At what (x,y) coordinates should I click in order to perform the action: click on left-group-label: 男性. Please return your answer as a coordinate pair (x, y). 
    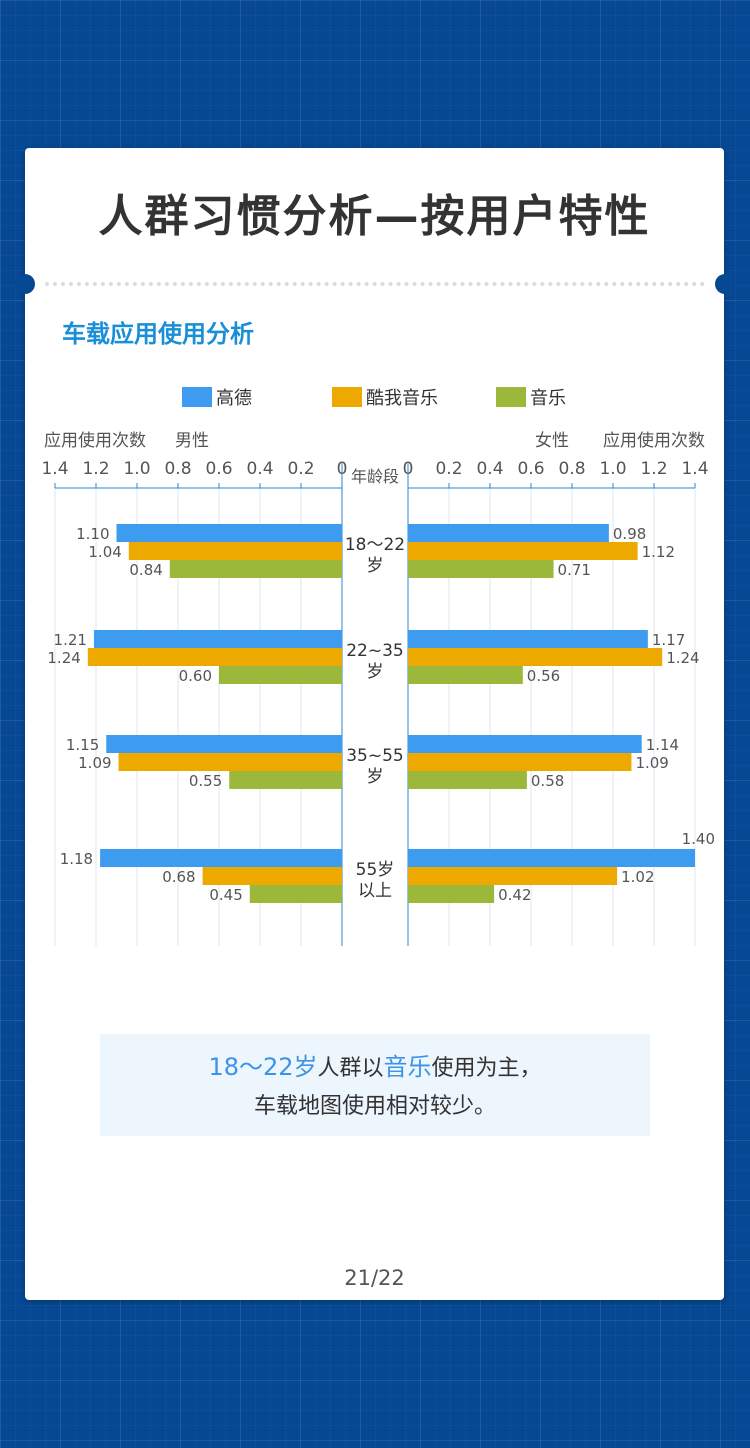
    Looking at the image, I should click on (192, 441).